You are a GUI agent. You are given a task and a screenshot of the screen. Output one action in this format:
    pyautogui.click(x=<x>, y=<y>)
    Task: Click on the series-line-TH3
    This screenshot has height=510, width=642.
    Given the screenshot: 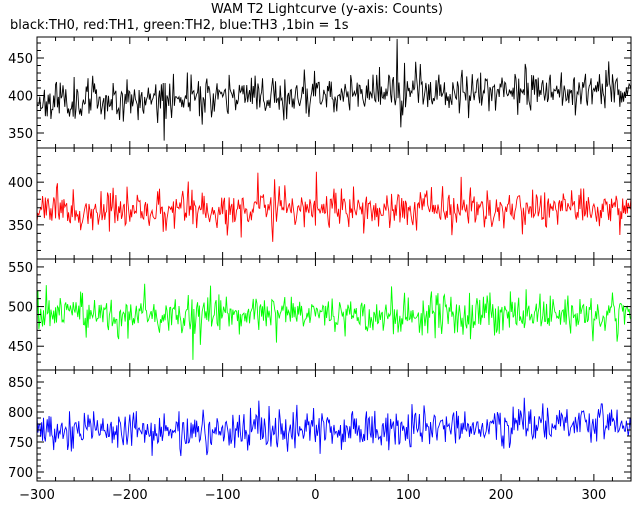 What is the action you would take?
    pyautogui.click(x=334, y=427)
    